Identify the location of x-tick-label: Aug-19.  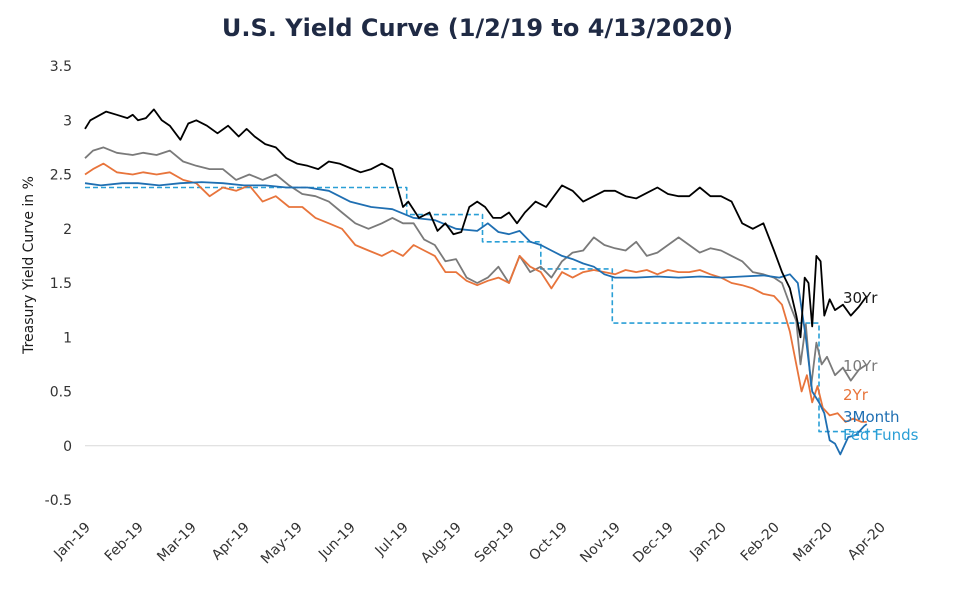
(441, 543).